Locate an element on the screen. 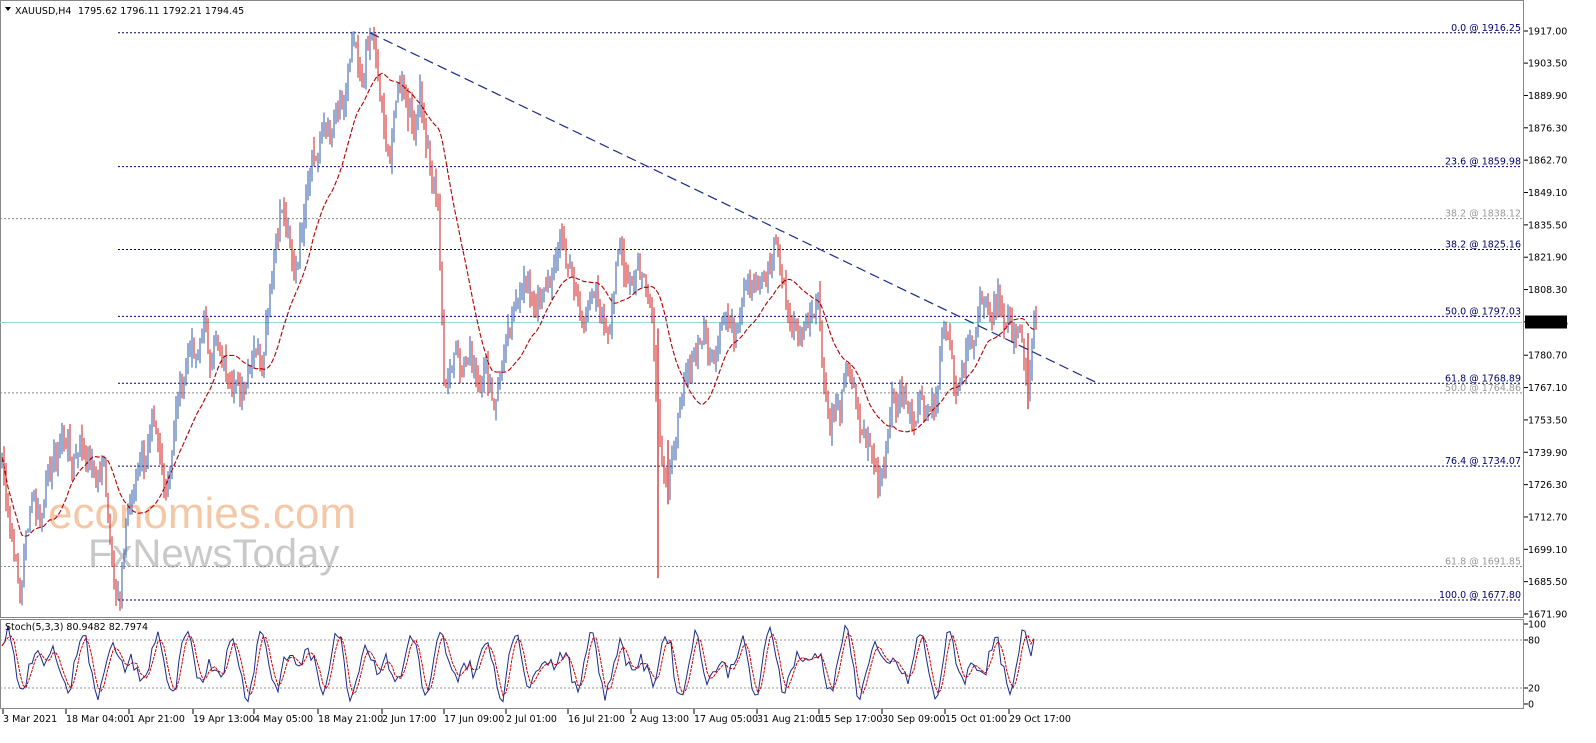 Image resolution: width=1596 pixels, height=743 pixels. fib-secondary-label: 38.2 @ 1838.12 is located at coordinates (1483, 214).